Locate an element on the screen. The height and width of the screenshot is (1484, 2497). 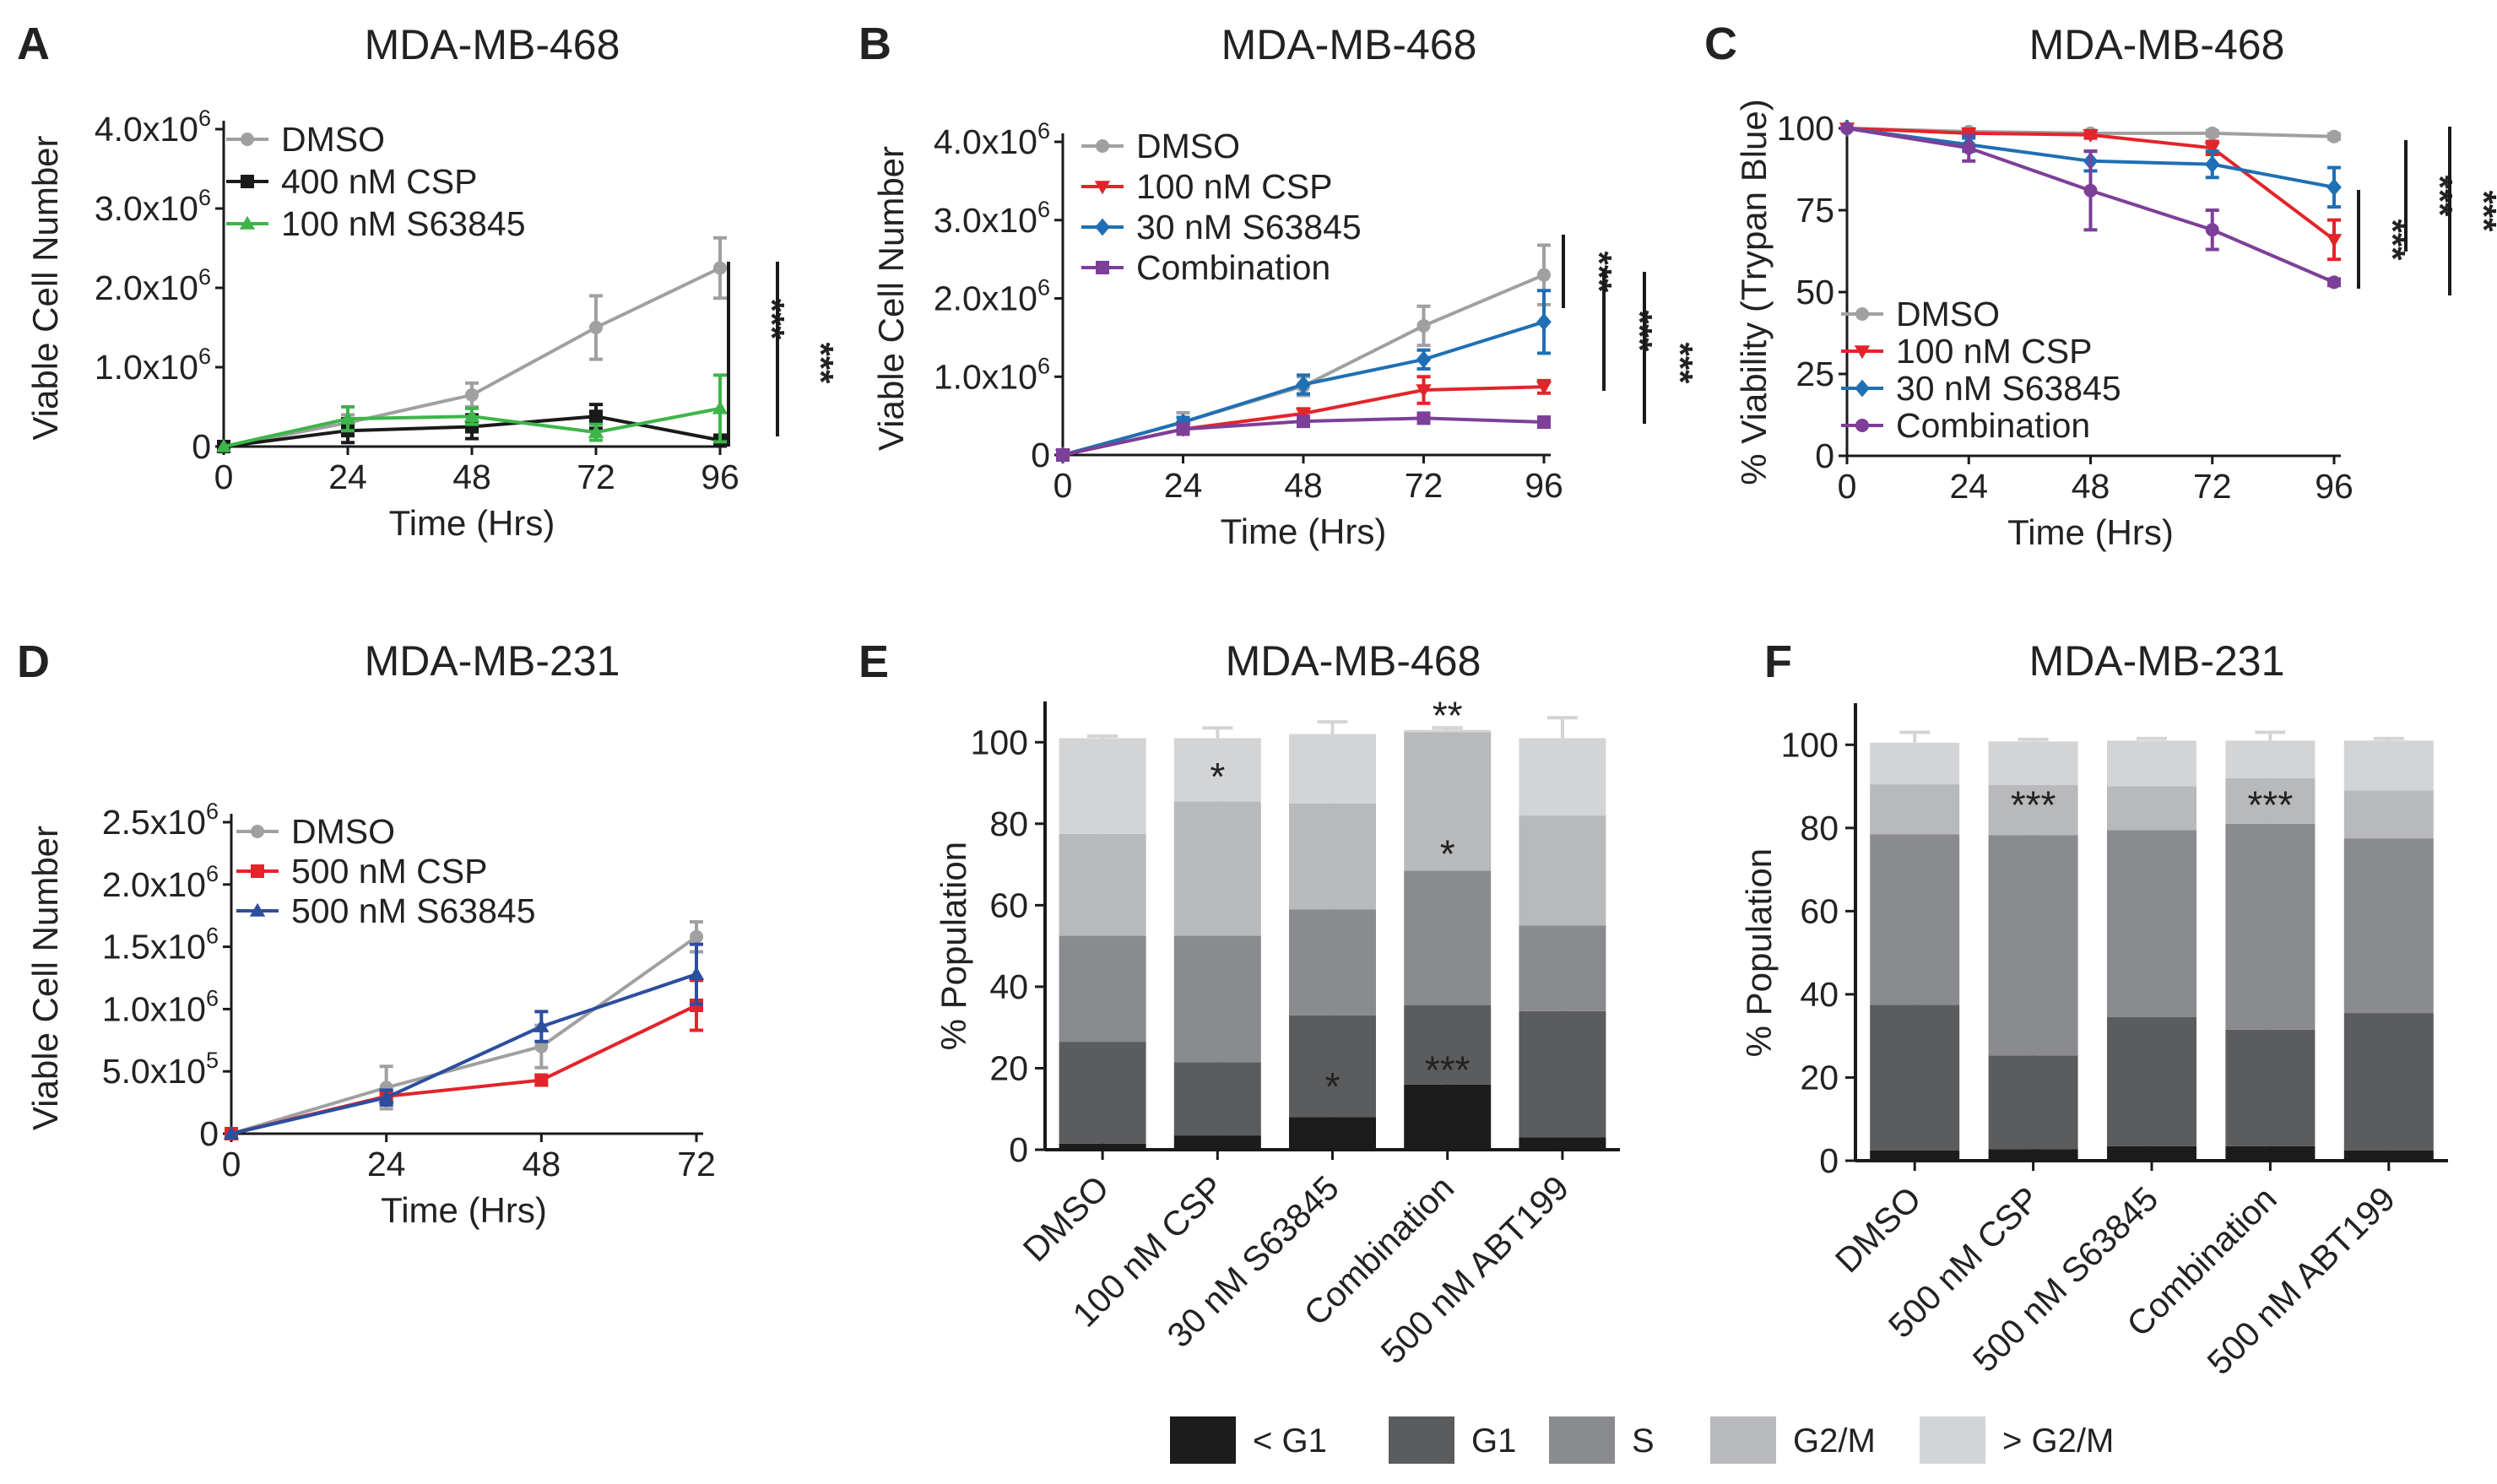
y-tick-label: 2.0x10⁶ is located at coordinates (160, 883).